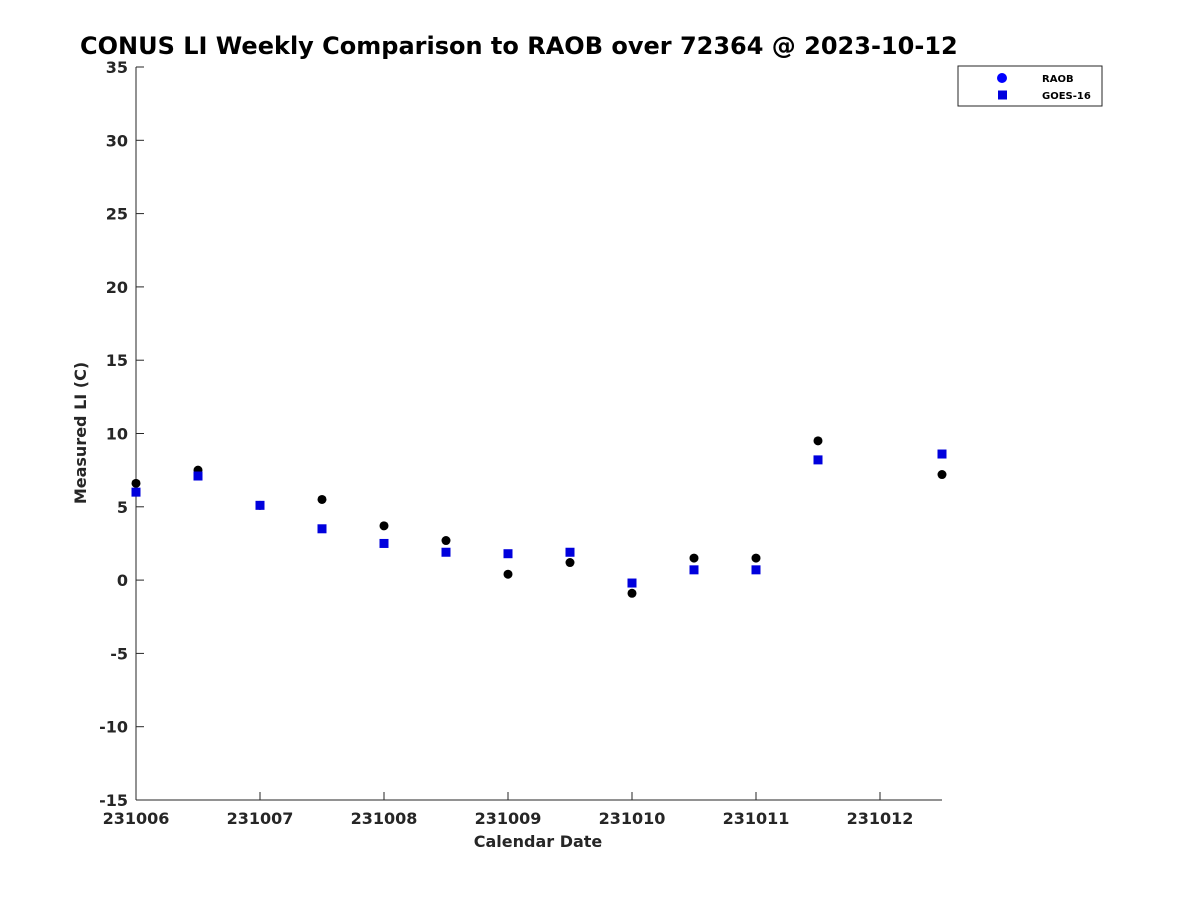  Describe the element at coordinates (113, 727) in the screenshot. I see `y-tick-label: -10` at that location.